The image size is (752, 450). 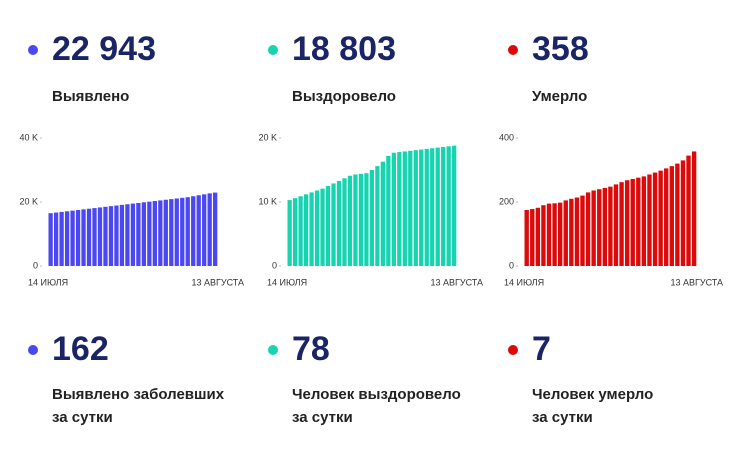 I want to click on daily-label: Человек выздоровело, so click(x=376, y=394).